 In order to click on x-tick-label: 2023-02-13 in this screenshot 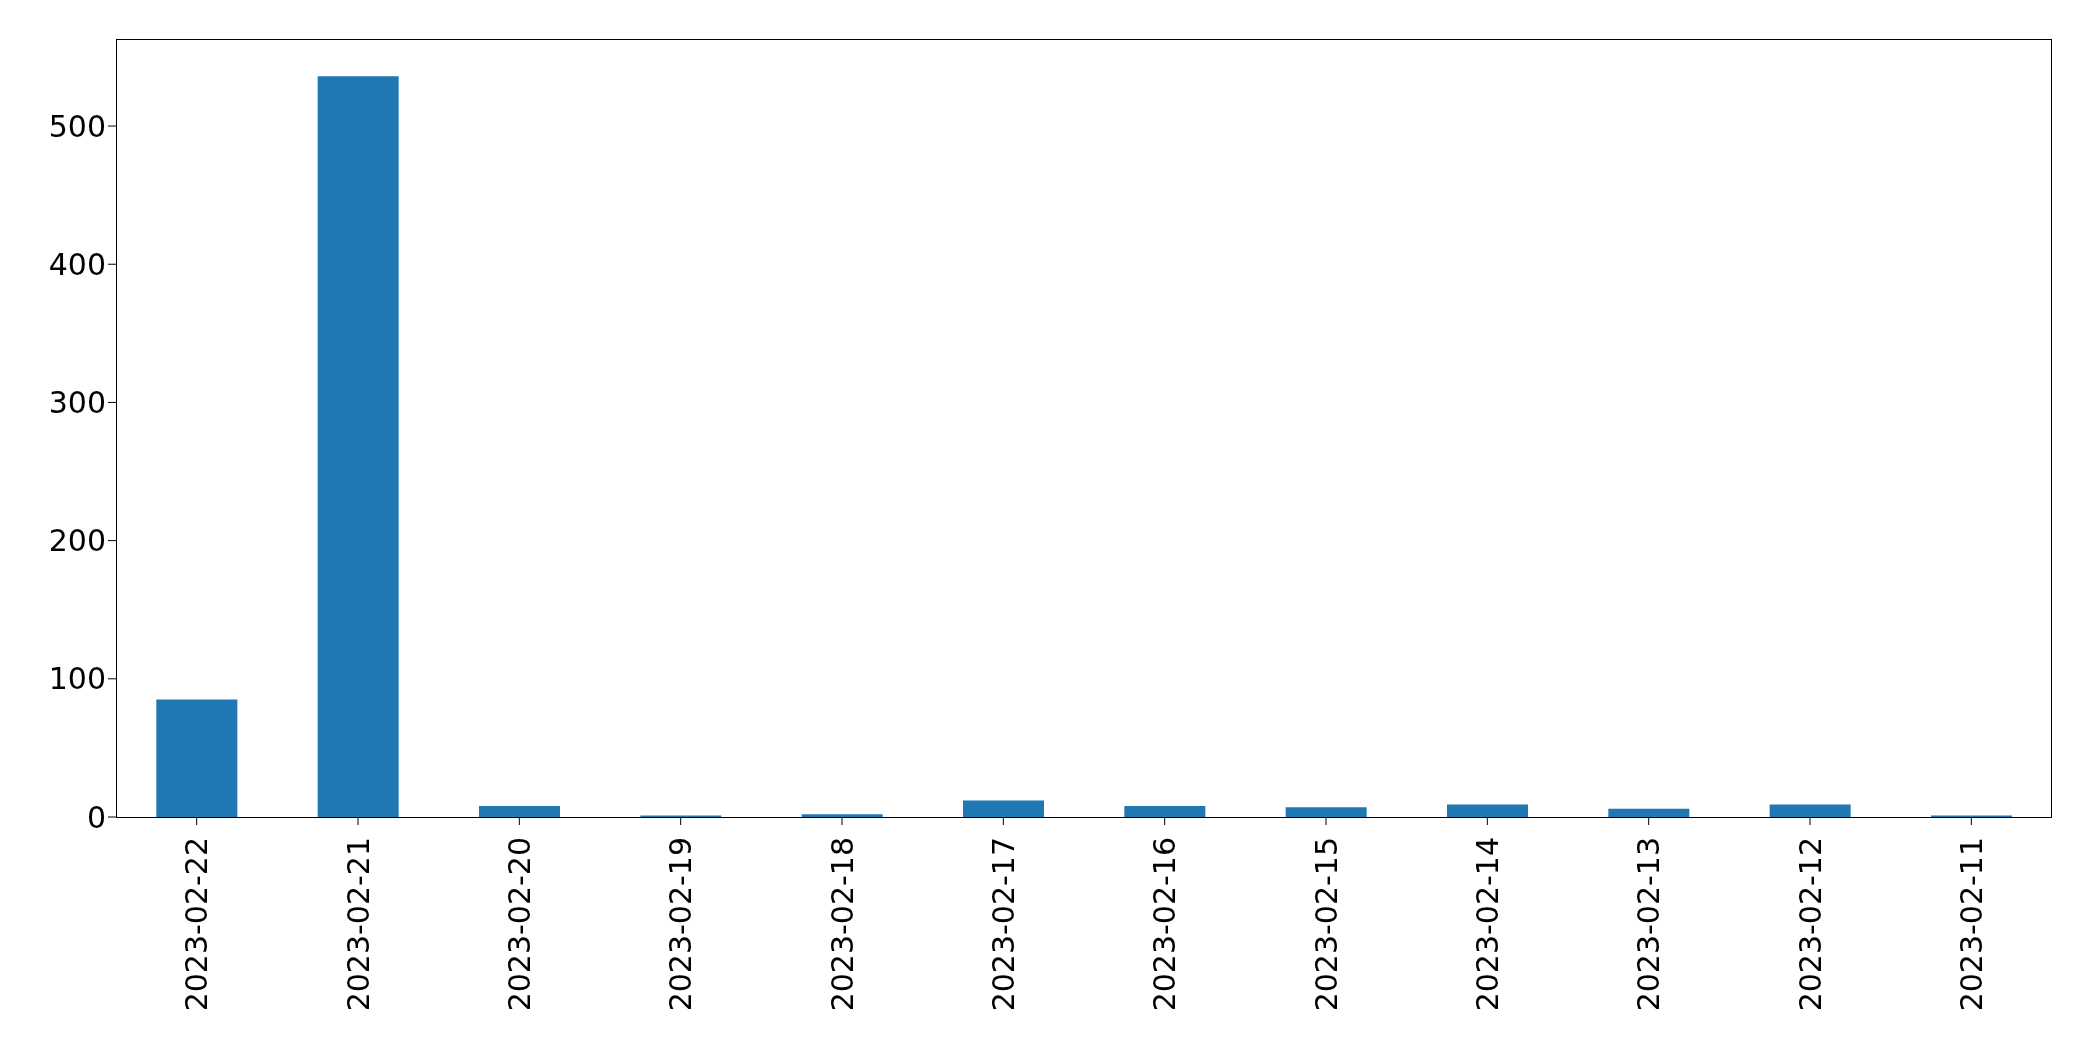, I will do `click(1649, 924)`.